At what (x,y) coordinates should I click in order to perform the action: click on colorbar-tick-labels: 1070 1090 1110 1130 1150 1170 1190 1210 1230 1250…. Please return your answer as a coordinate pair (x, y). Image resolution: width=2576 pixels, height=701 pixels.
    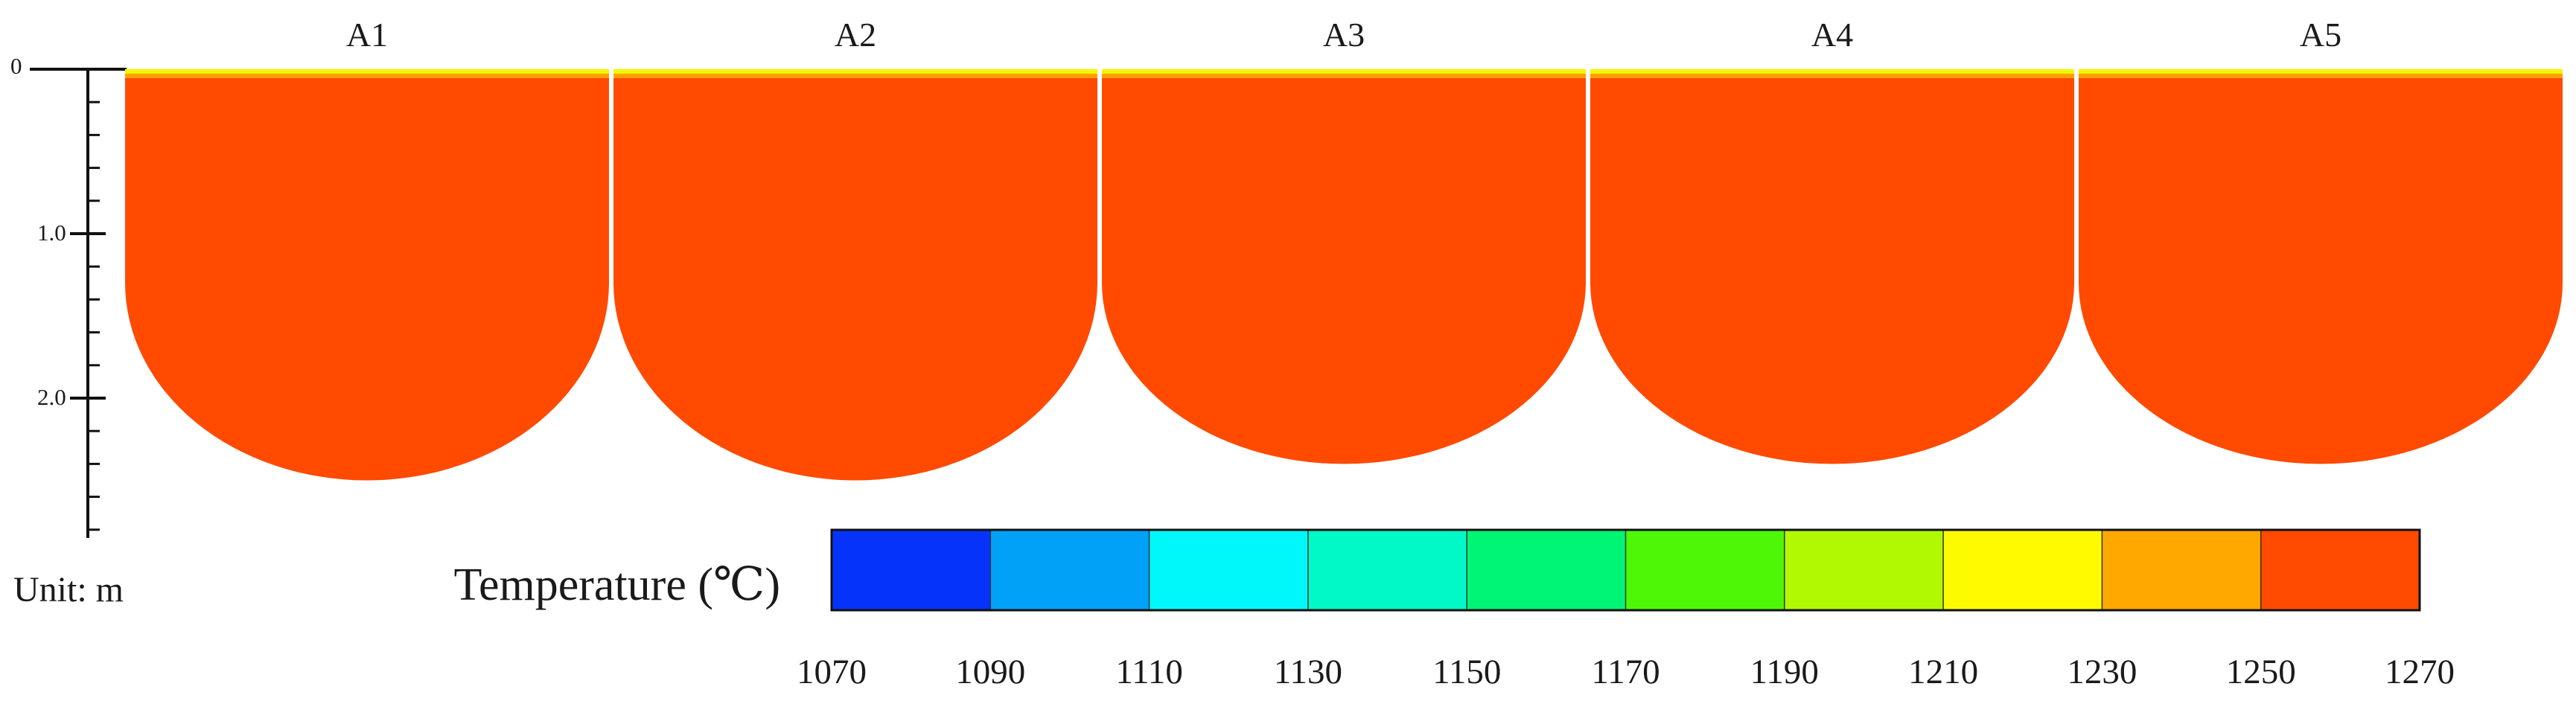
    Looking at the image, I should click on (1626, 672).